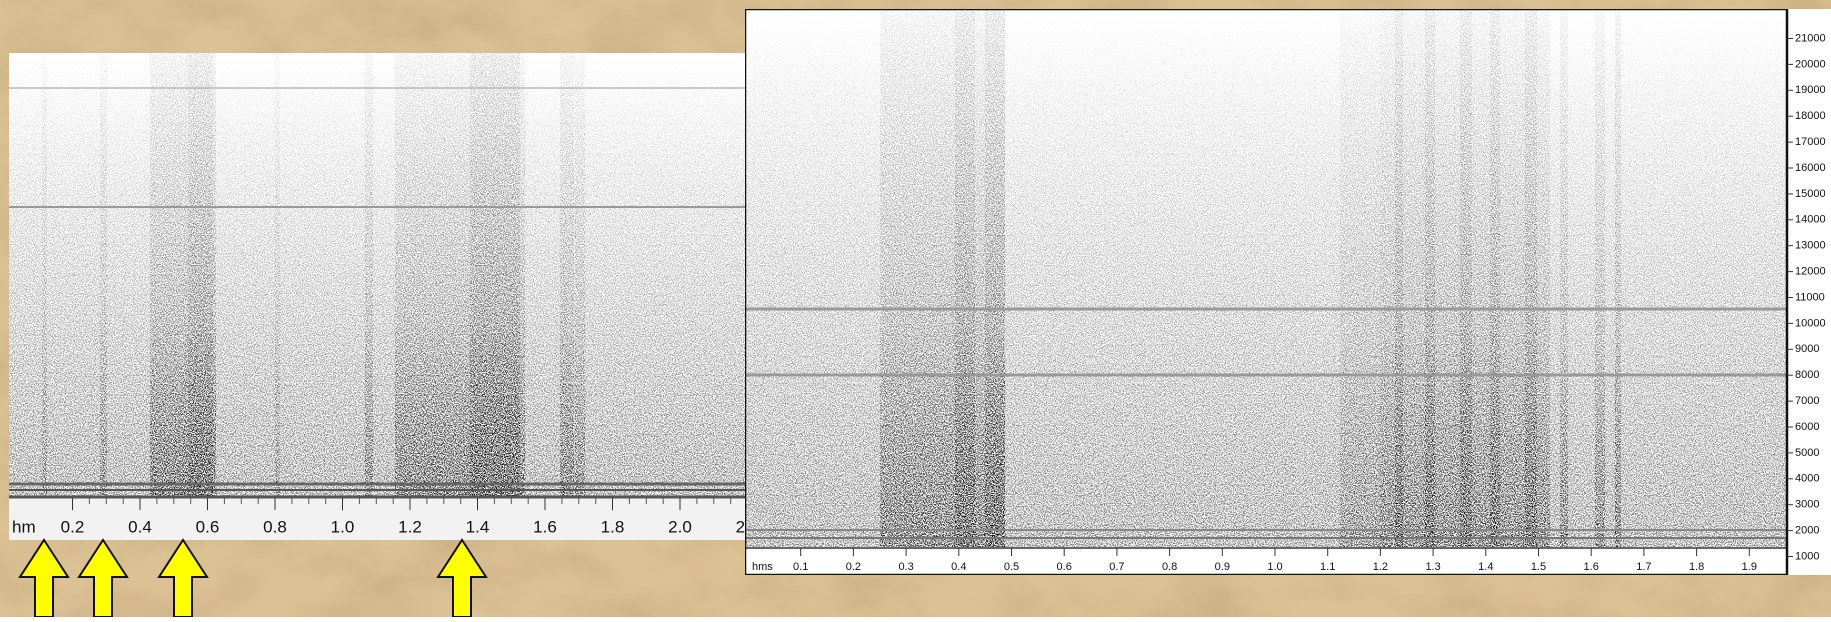 This screenshot has height=622, width=1831. I want to click on frequency-tick-label: 12000, so click(1810, 272).